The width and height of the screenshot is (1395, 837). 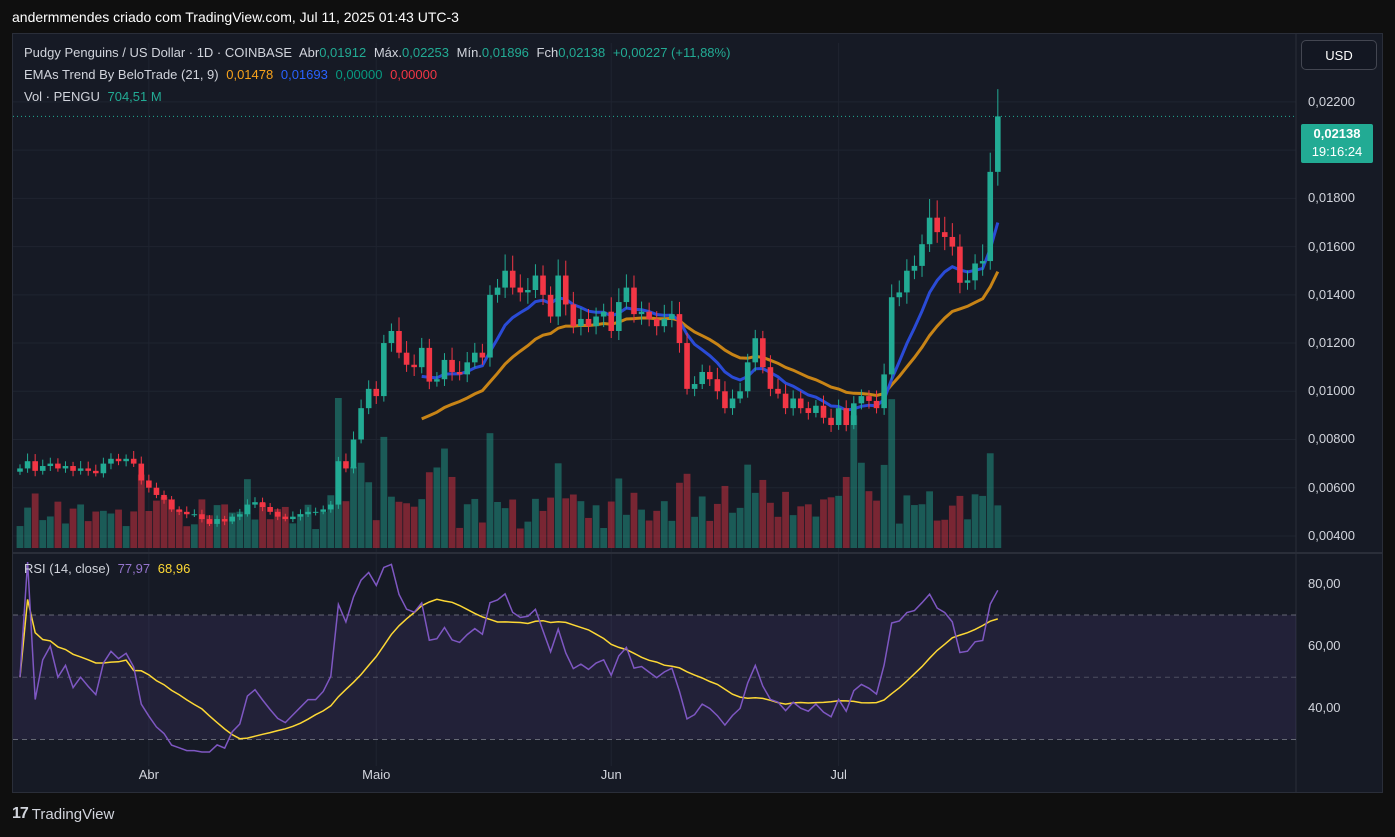 I want to click on tradingview-logo: 17 TradingView, so click(x=63, y=814).